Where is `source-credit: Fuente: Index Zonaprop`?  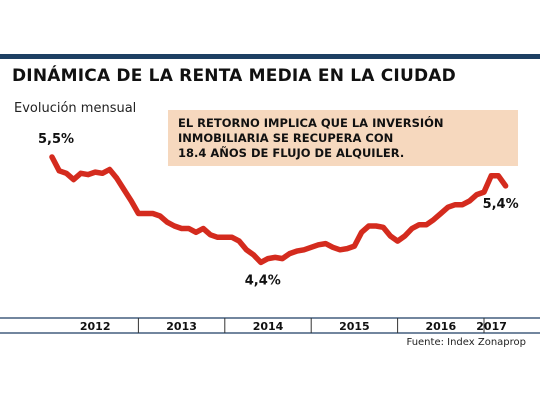
source-credit: Fuente: Index Zonaprop is located at coordinates (466, 342).